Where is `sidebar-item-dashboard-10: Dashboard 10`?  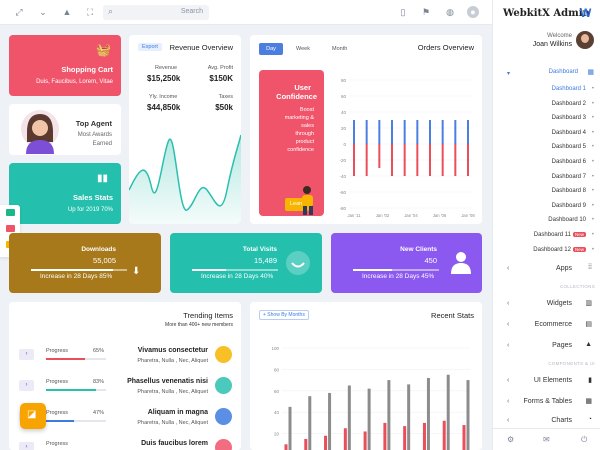 sidebar-item-dashboard-10: Dashboard 10 is located at coordinates (567, 220).